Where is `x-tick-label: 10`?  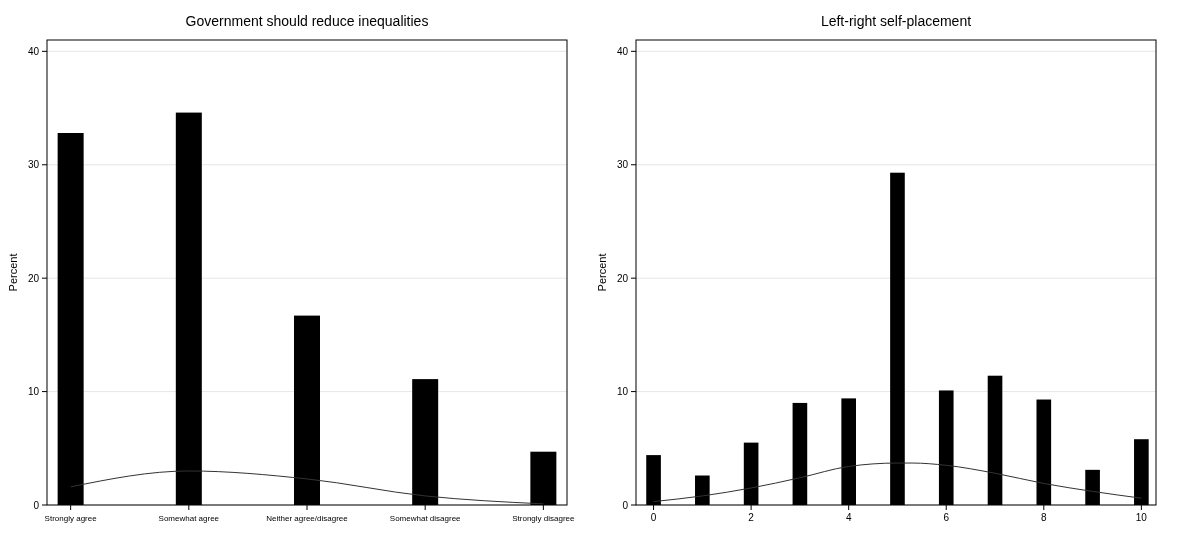
x-tick-label: 10 is located at coordinates (1141, 517).